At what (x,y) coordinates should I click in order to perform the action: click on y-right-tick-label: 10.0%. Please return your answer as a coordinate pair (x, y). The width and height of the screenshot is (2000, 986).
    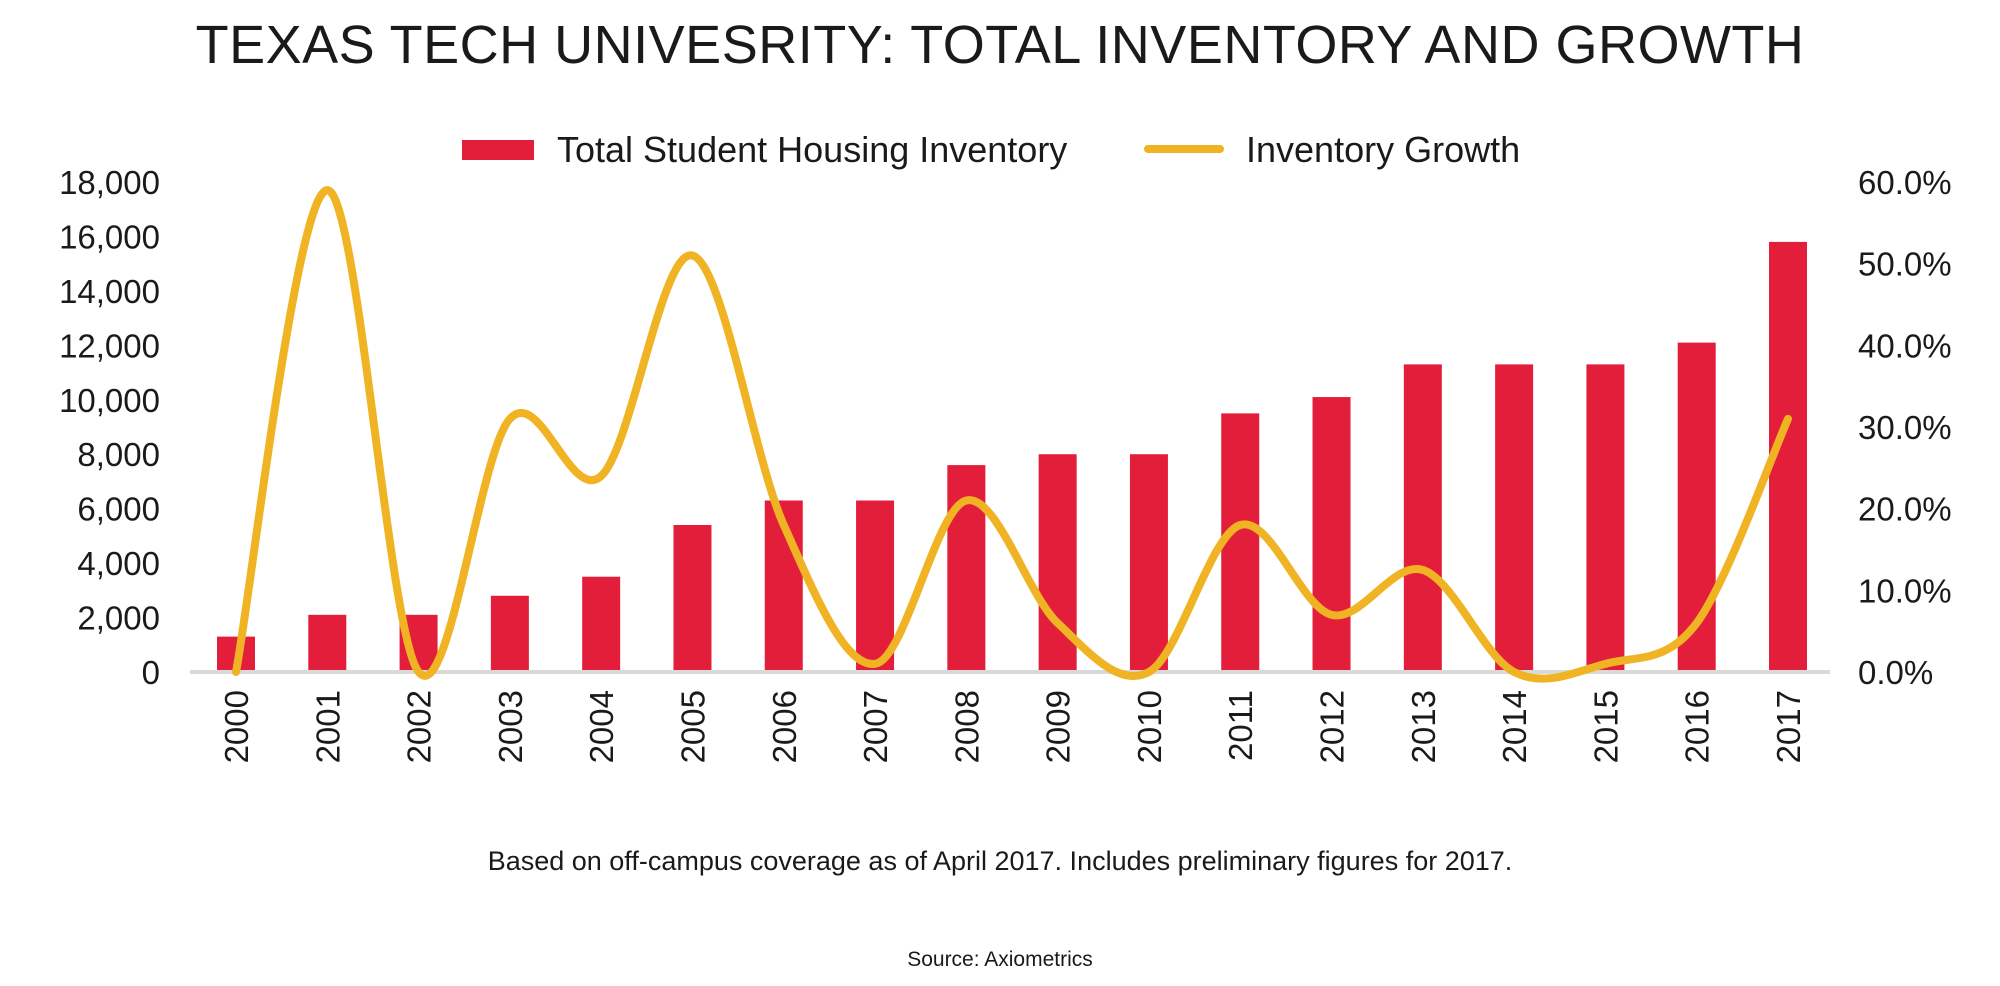
    Looking at the image, I should click on (1905, 590).